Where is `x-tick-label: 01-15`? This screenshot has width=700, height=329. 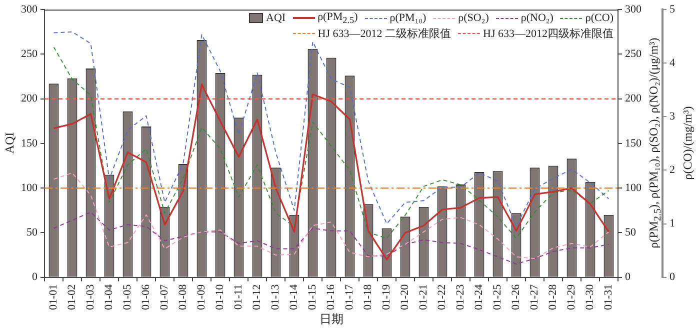 x-tick-label: 01-15 is located at coordinates (312, 297).